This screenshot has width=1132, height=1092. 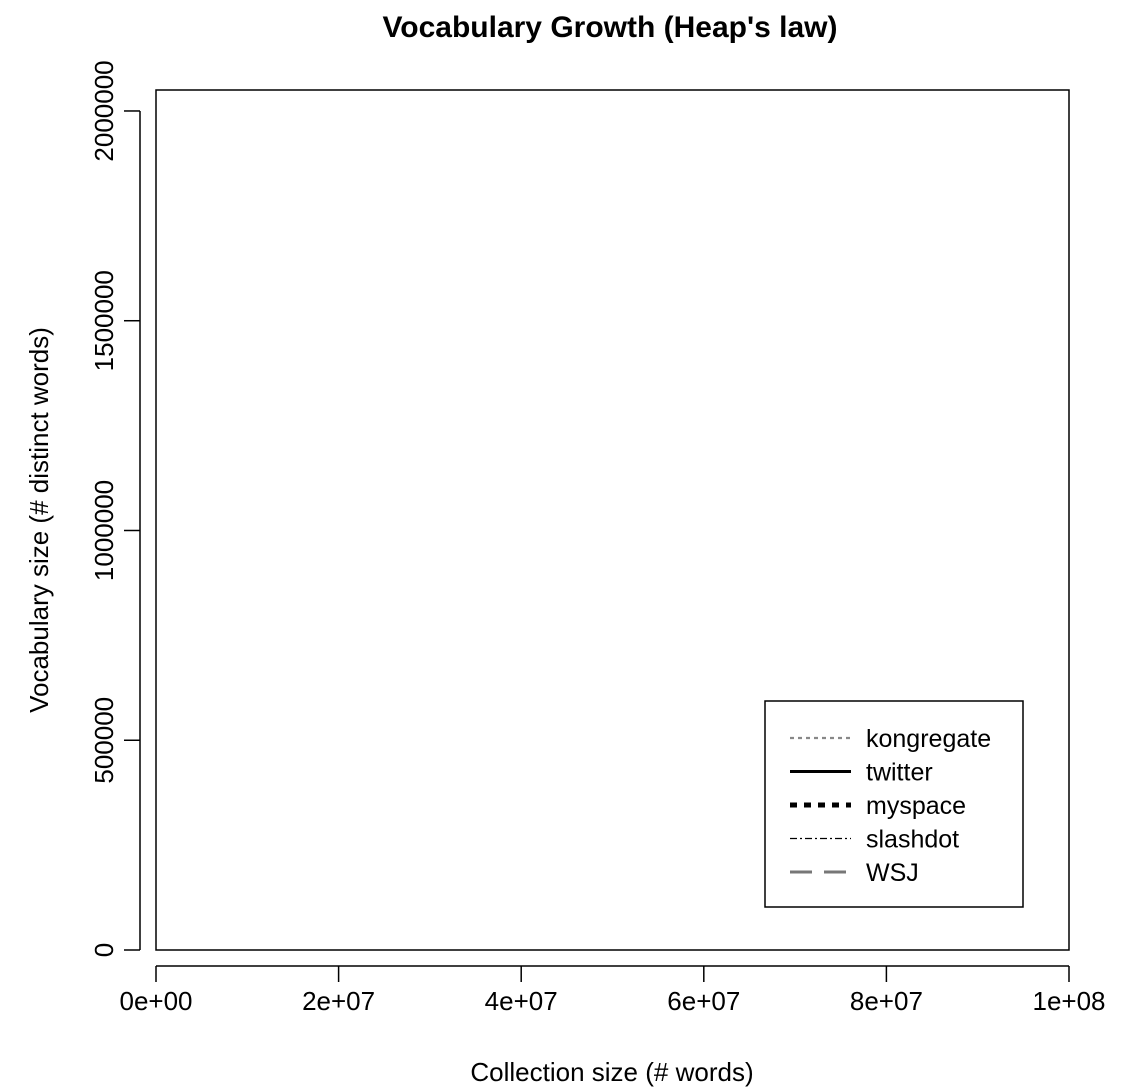 I want to click on x-axis-label: Collection size (# words), so click(x=611, y=1072).